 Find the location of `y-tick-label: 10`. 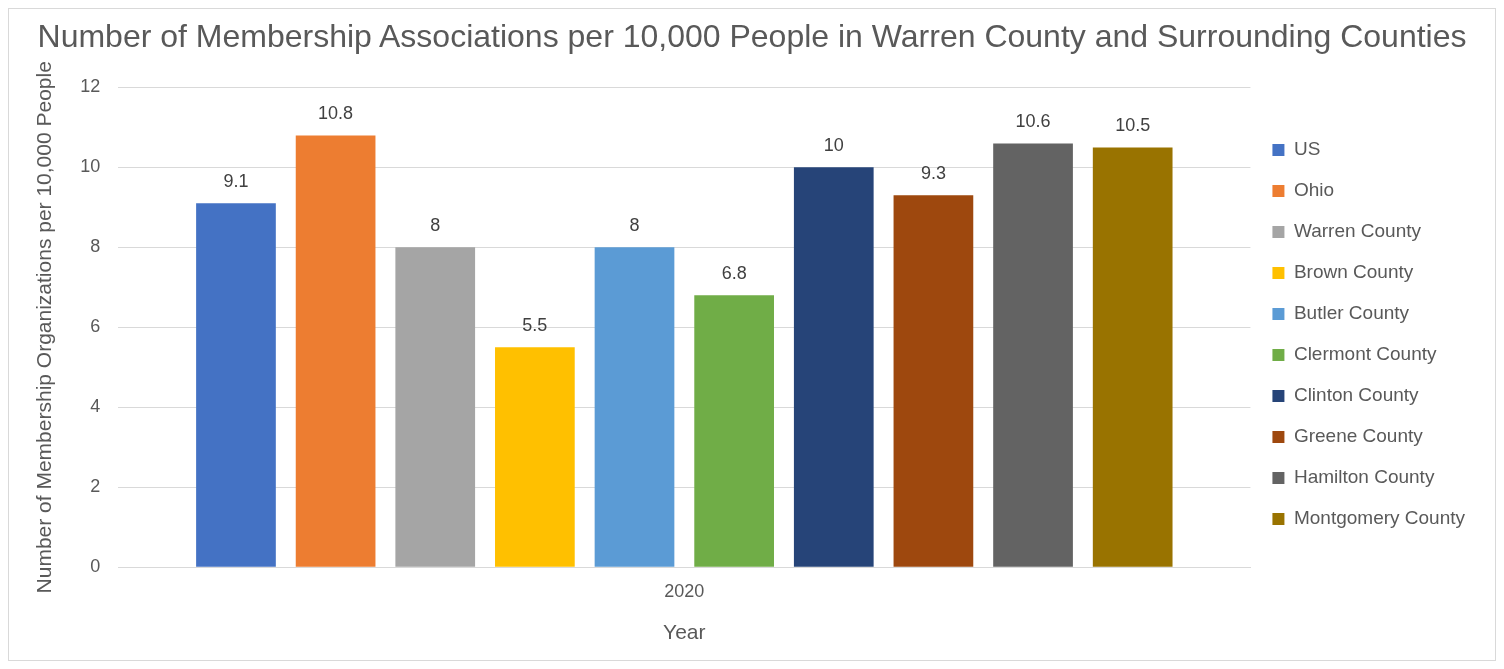

y-tick-label: 10 is located at coordinates (90, 166).